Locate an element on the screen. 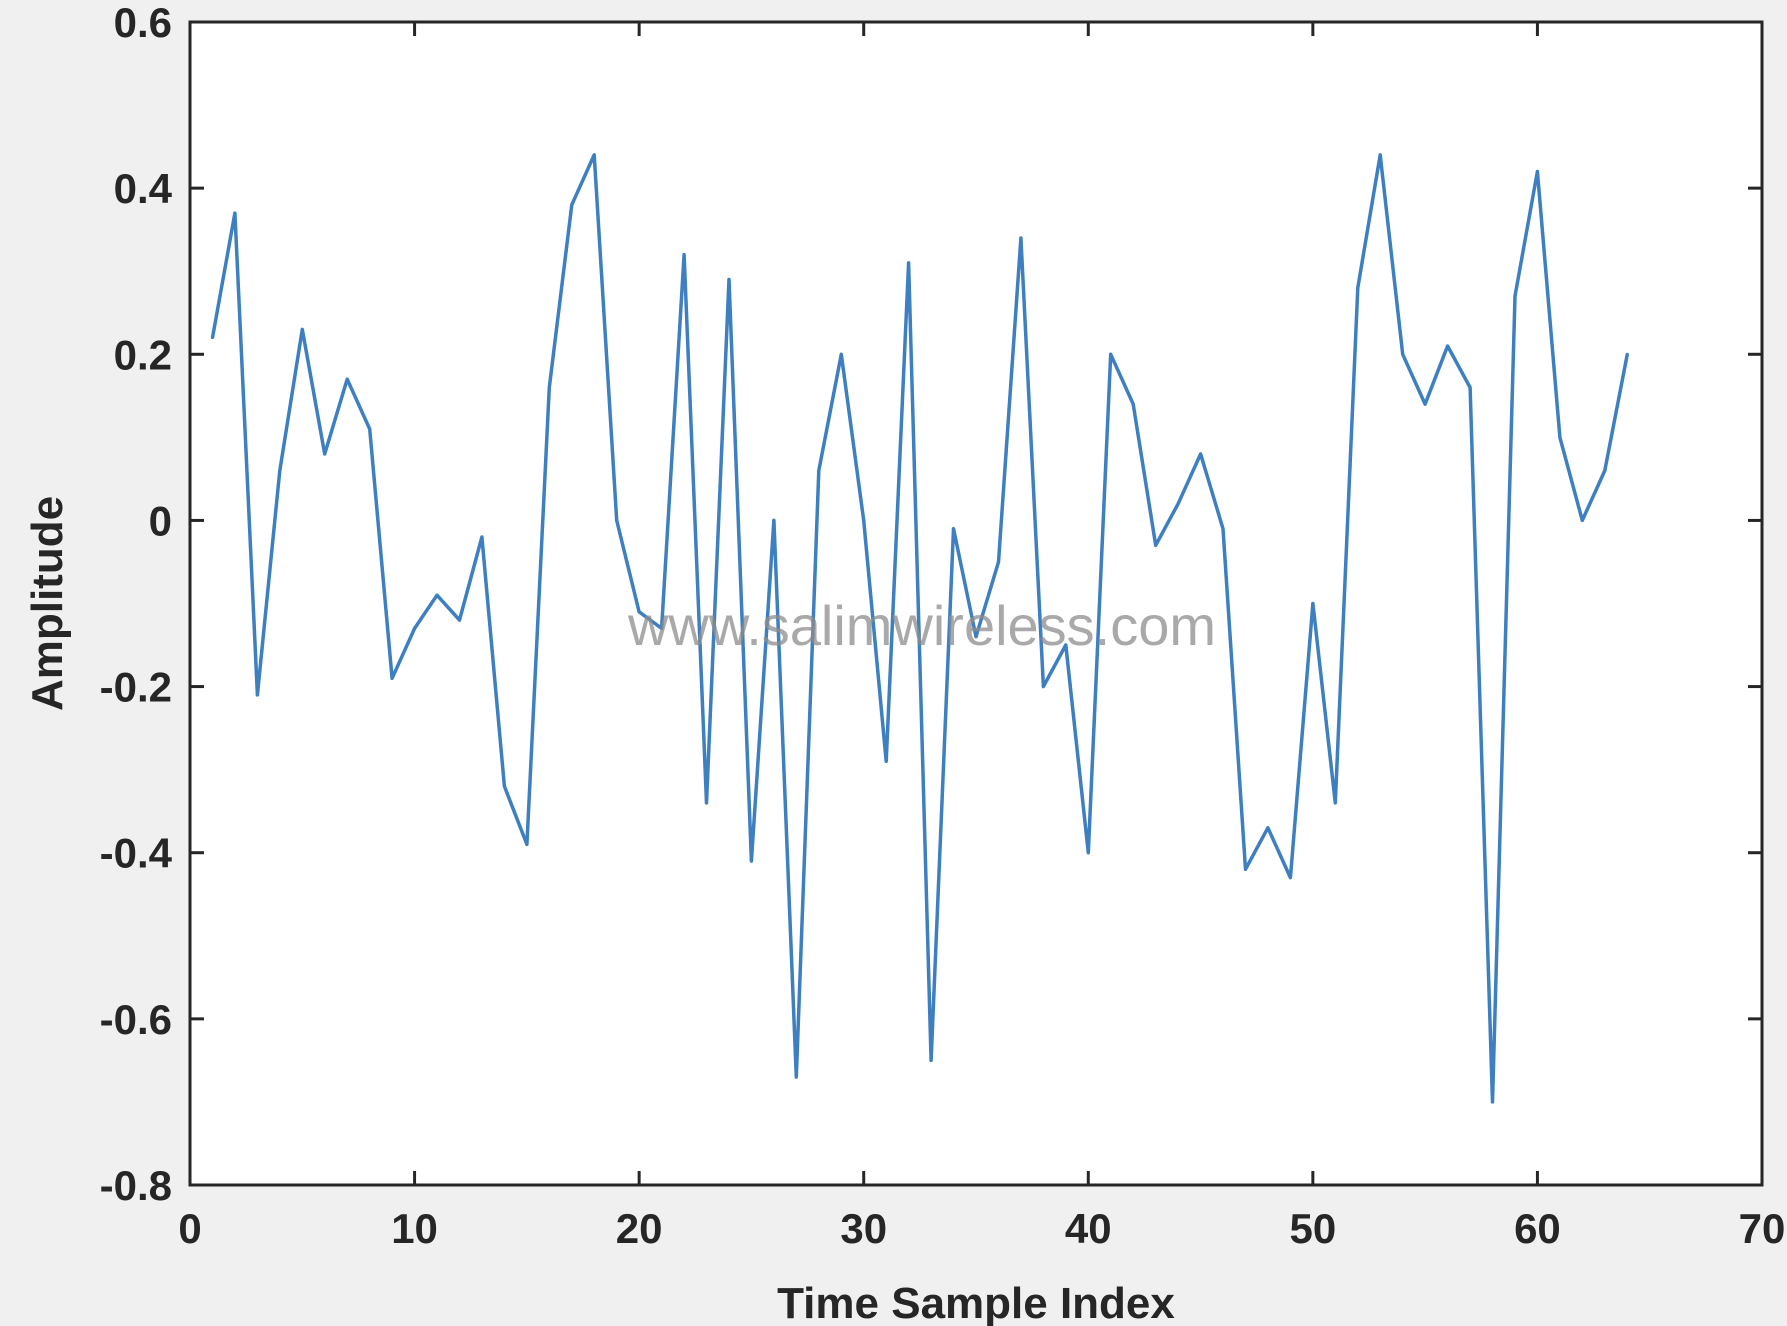  y-tick-labels: -0.8 -0.6 -0.4 -0.2 0 0.2 0.4 0.6 is located at coordinates (136, 604).